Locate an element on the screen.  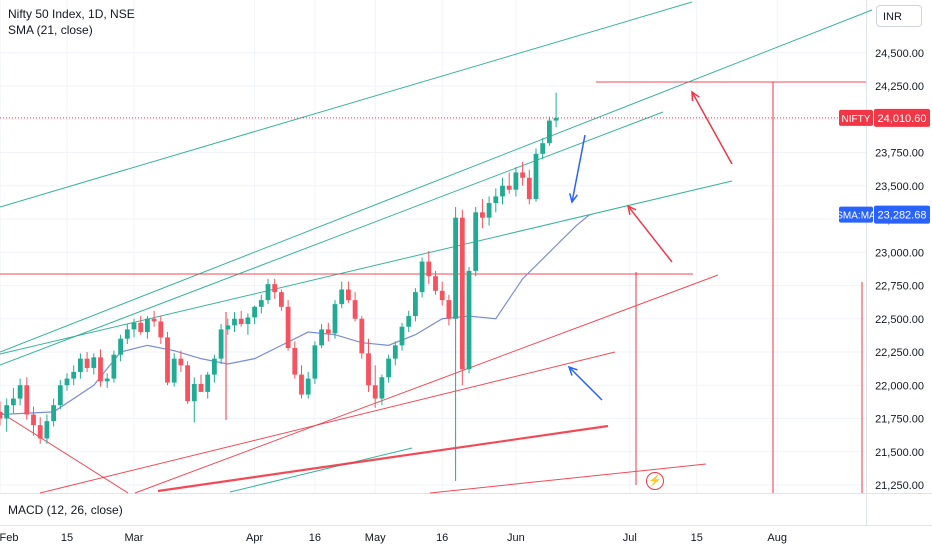
currency-button: INR is located at coordinates (899, 16).